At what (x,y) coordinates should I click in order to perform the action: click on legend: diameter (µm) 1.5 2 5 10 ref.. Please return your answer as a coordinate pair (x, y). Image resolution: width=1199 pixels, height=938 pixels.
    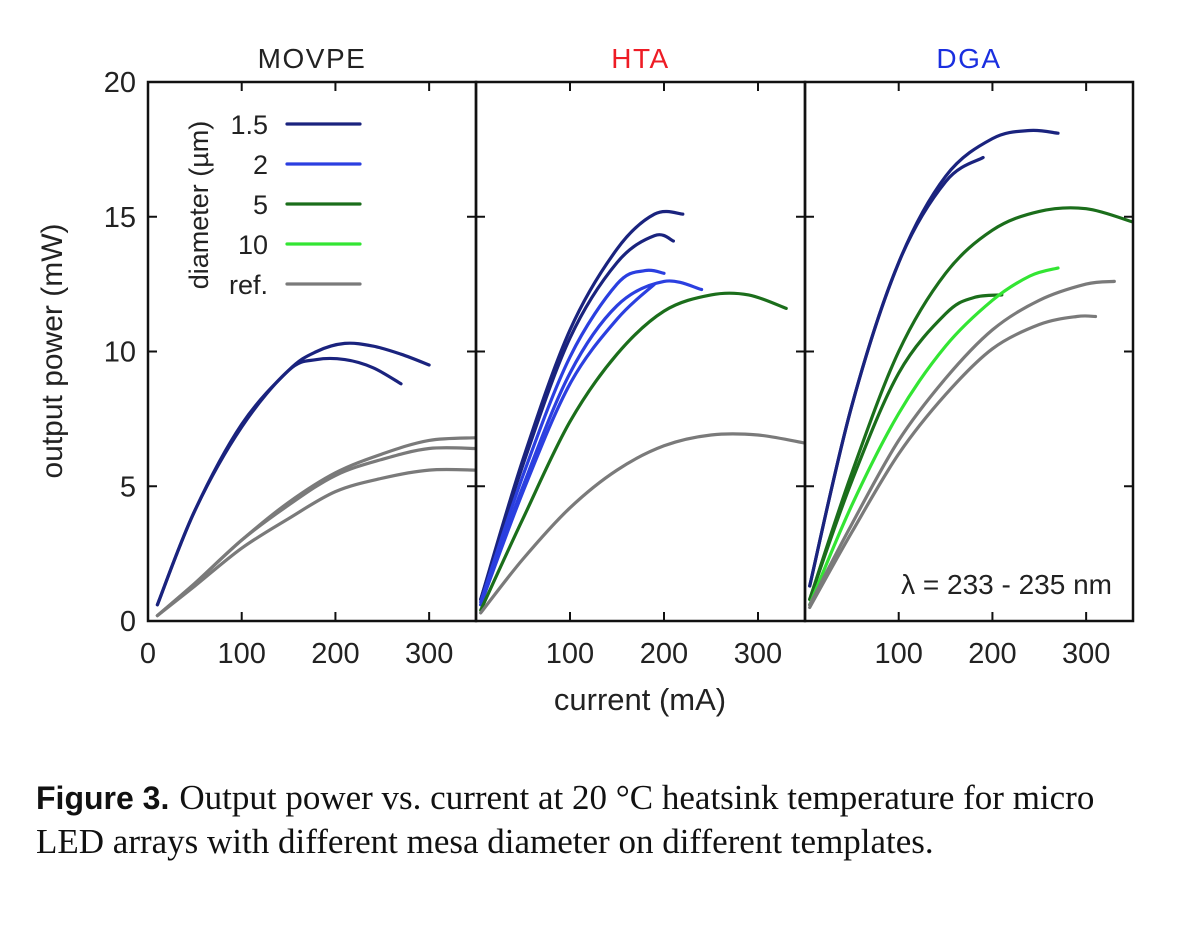
    Looking at the image, I should click on (273, 205).